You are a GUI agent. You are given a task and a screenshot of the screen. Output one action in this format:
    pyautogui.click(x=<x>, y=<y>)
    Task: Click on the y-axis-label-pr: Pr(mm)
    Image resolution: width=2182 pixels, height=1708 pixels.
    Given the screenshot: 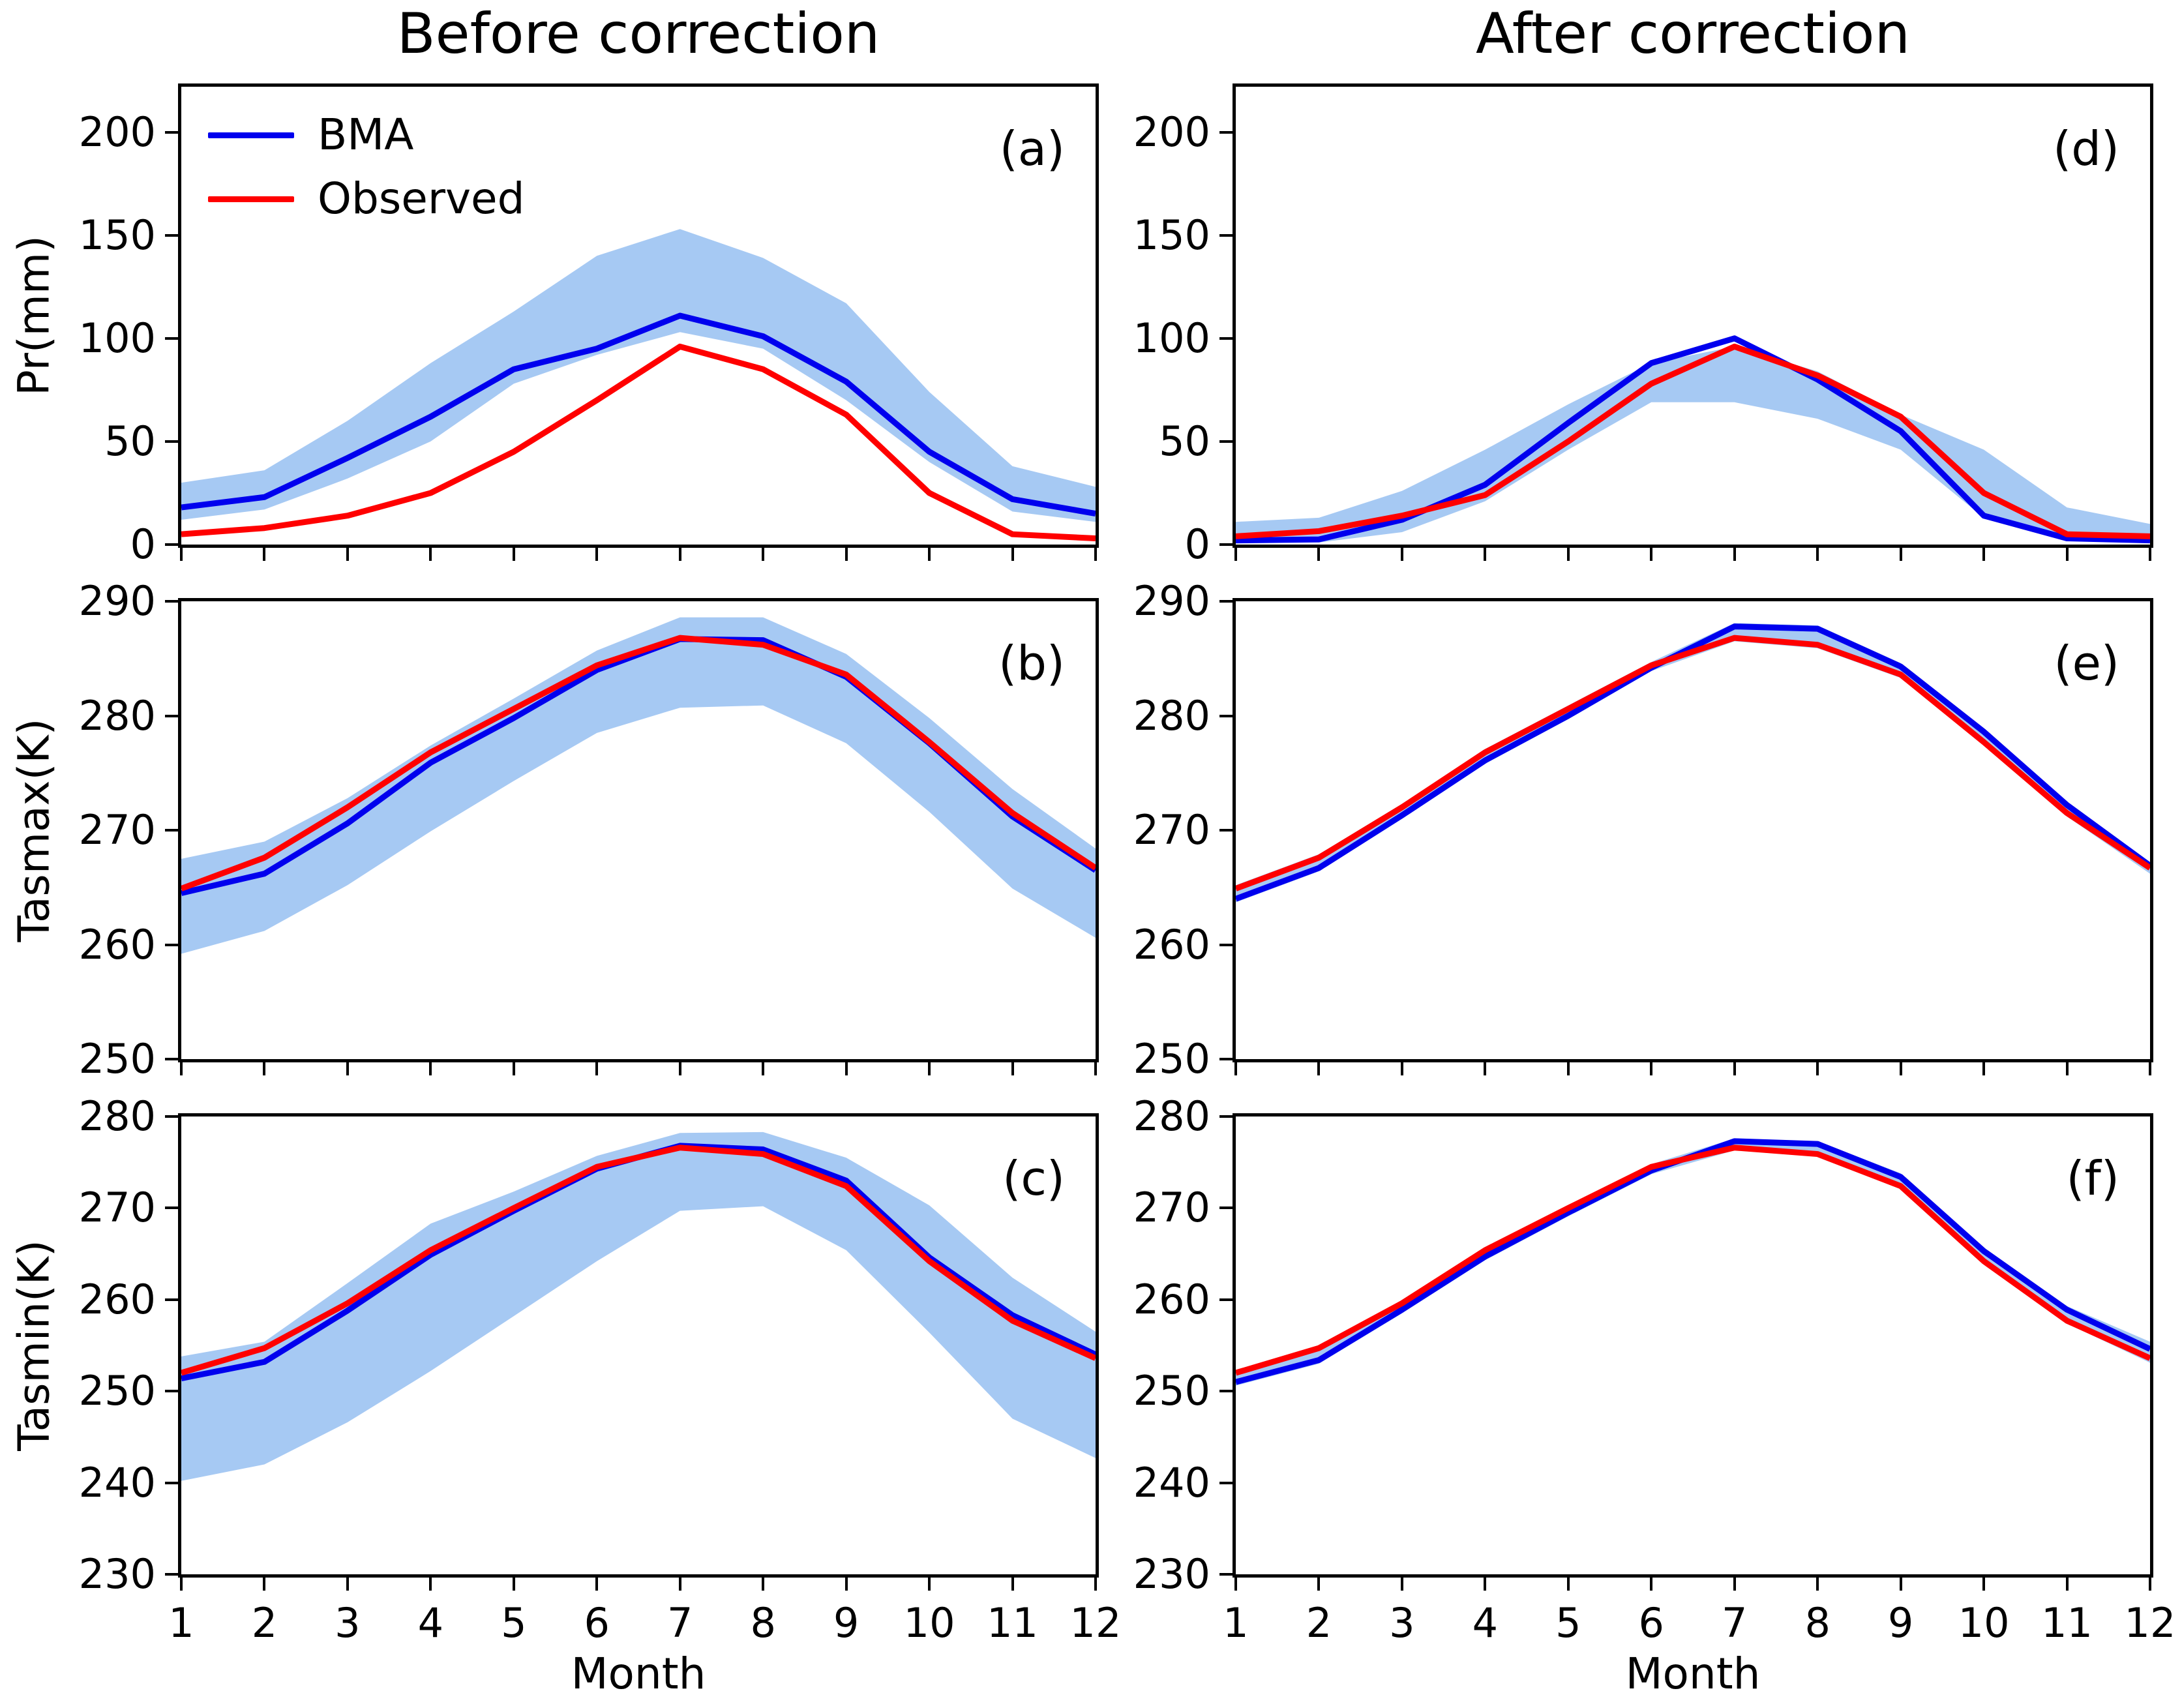 What is the action you would take?
    pyautogui.click(x=34, y=315)
    